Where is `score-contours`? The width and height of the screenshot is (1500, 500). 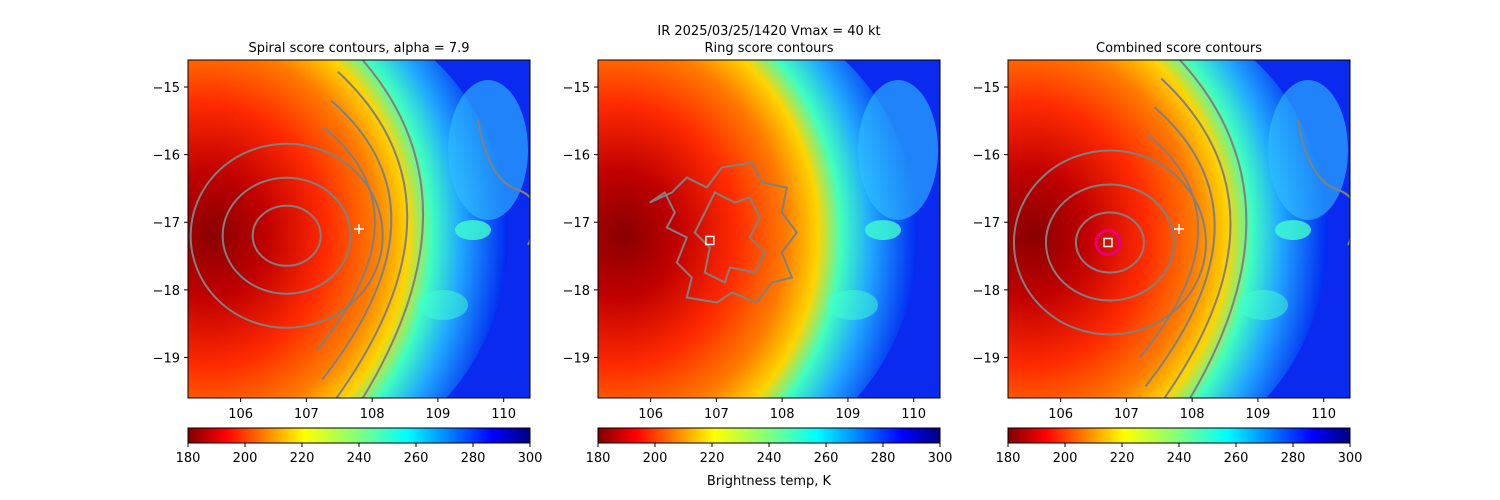
score-contours is located at coordinates (724, 232).